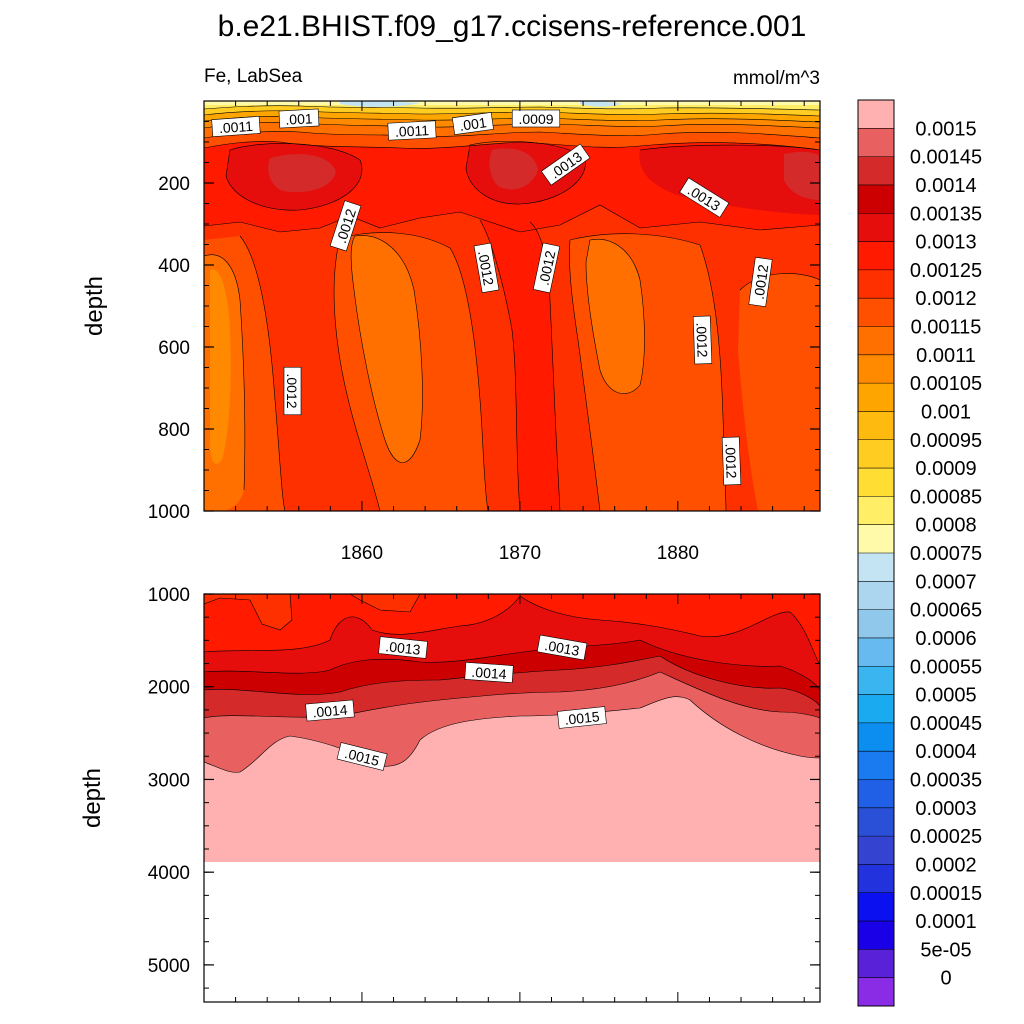 The height and width of the screenshot is (1024, 1024). What do you see at coordinates (945, 639) in the screenshot?
I see `colorbar-label: 0.0006` at bounding box center [945, 639].